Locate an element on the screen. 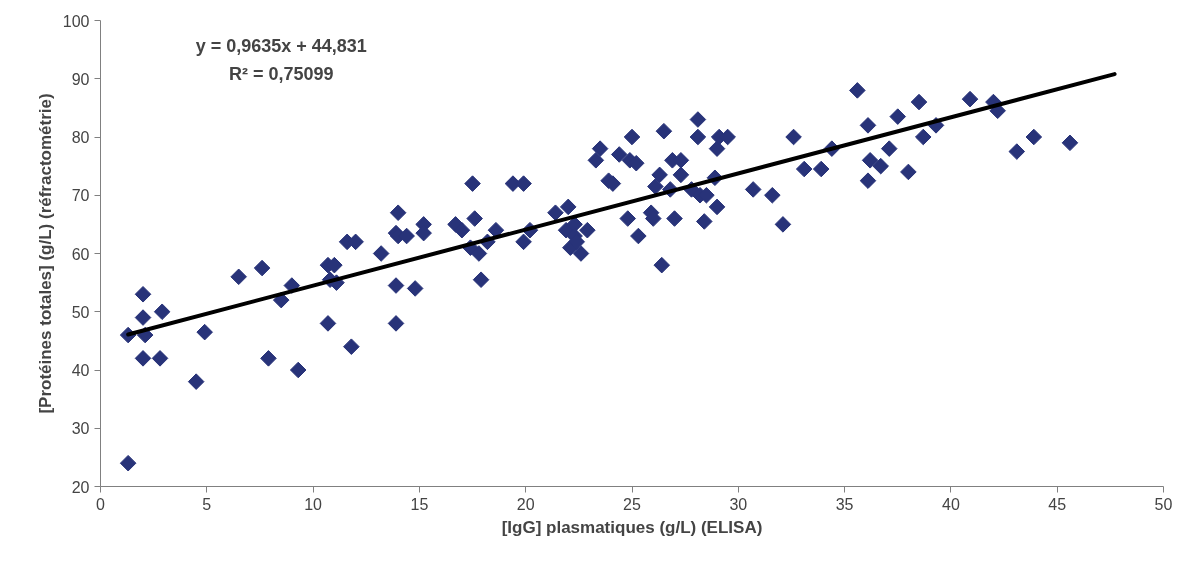 The image size is (1181, 561). x-tick-label: 30 is located at coordinates (738, 504).